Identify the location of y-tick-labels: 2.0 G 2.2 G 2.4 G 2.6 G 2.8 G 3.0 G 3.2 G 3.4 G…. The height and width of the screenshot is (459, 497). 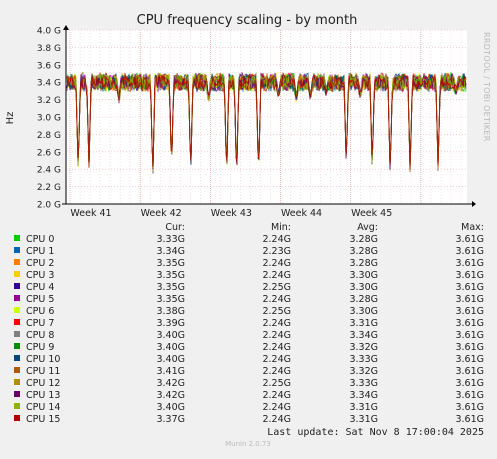
(49, 119).